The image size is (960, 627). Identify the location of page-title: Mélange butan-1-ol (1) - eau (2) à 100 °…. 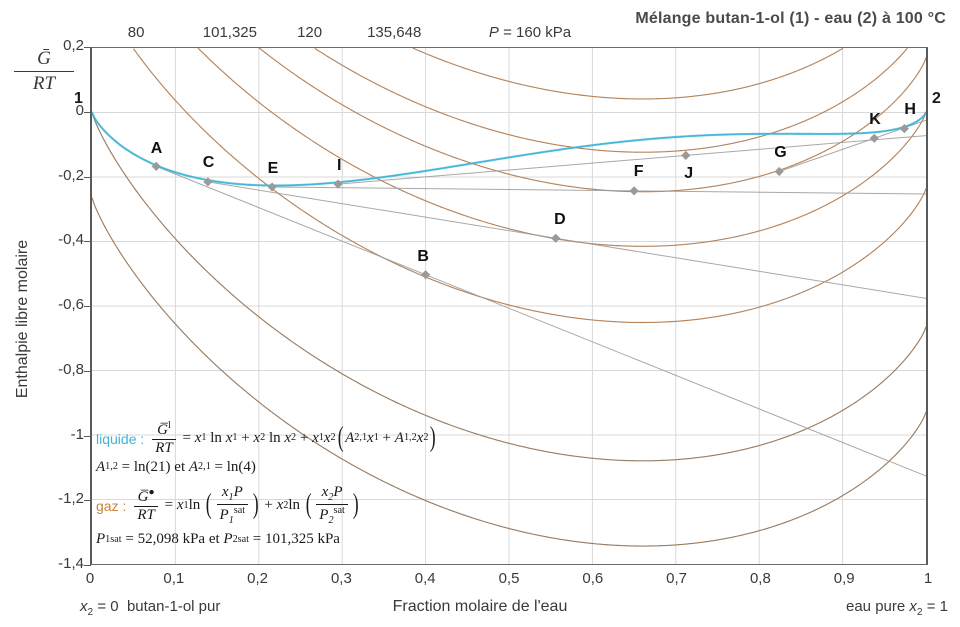
(790, 18).